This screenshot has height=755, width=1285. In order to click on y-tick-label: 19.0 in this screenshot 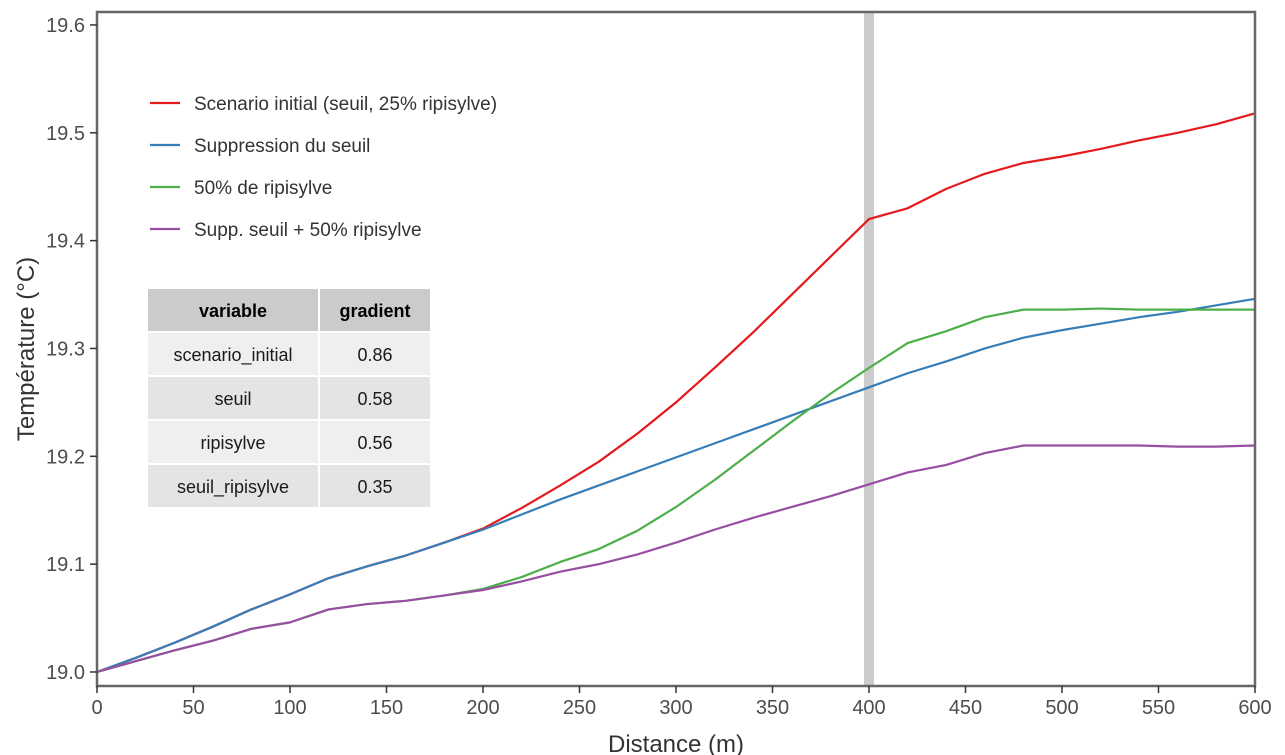, I will do `click(65, 673)`.